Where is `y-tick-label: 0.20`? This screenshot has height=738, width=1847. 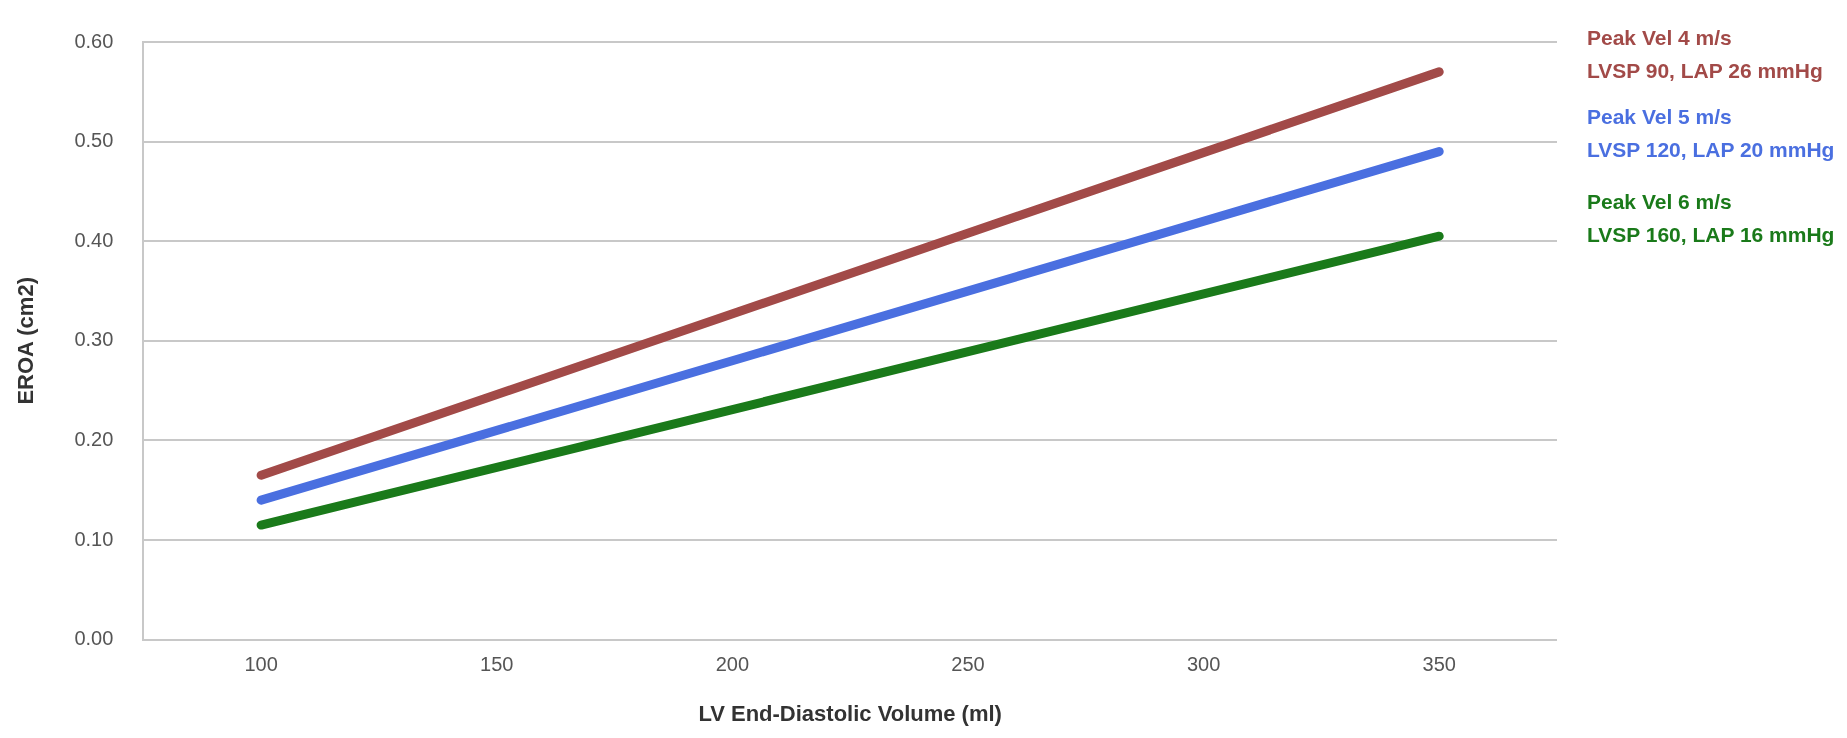 y-tick-label: 0.20 is located at coordinates (94, 438).